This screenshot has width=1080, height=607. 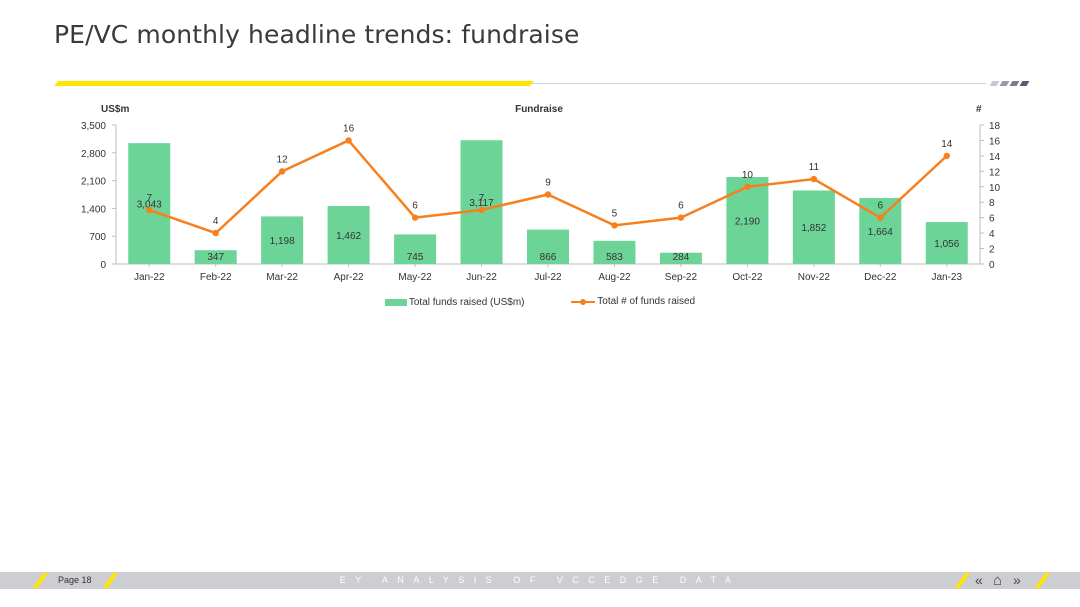 What do you see at coordinates (995, 188) in the screenshot?
I see `y2-tick-label: 10` at bounding box center [995, 188].